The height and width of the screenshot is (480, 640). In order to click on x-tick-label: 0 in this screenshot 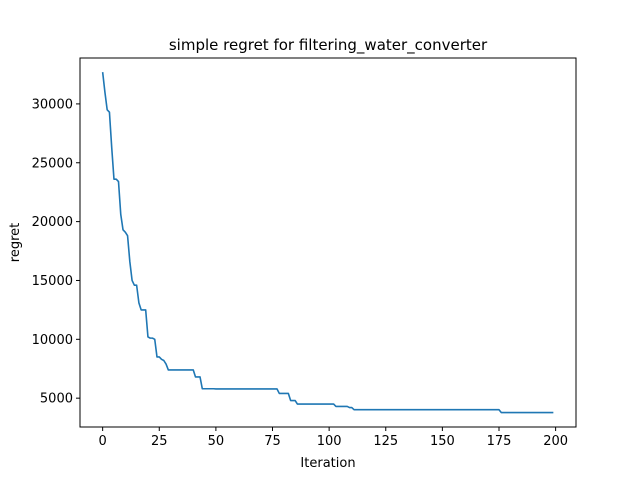, I will do `click(103, 441)`.